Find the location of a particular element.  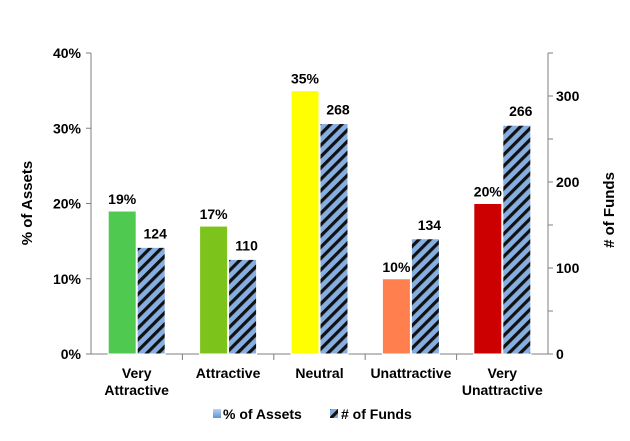

legend-label-funds: # of Funds is located at coordinates (376, 414).